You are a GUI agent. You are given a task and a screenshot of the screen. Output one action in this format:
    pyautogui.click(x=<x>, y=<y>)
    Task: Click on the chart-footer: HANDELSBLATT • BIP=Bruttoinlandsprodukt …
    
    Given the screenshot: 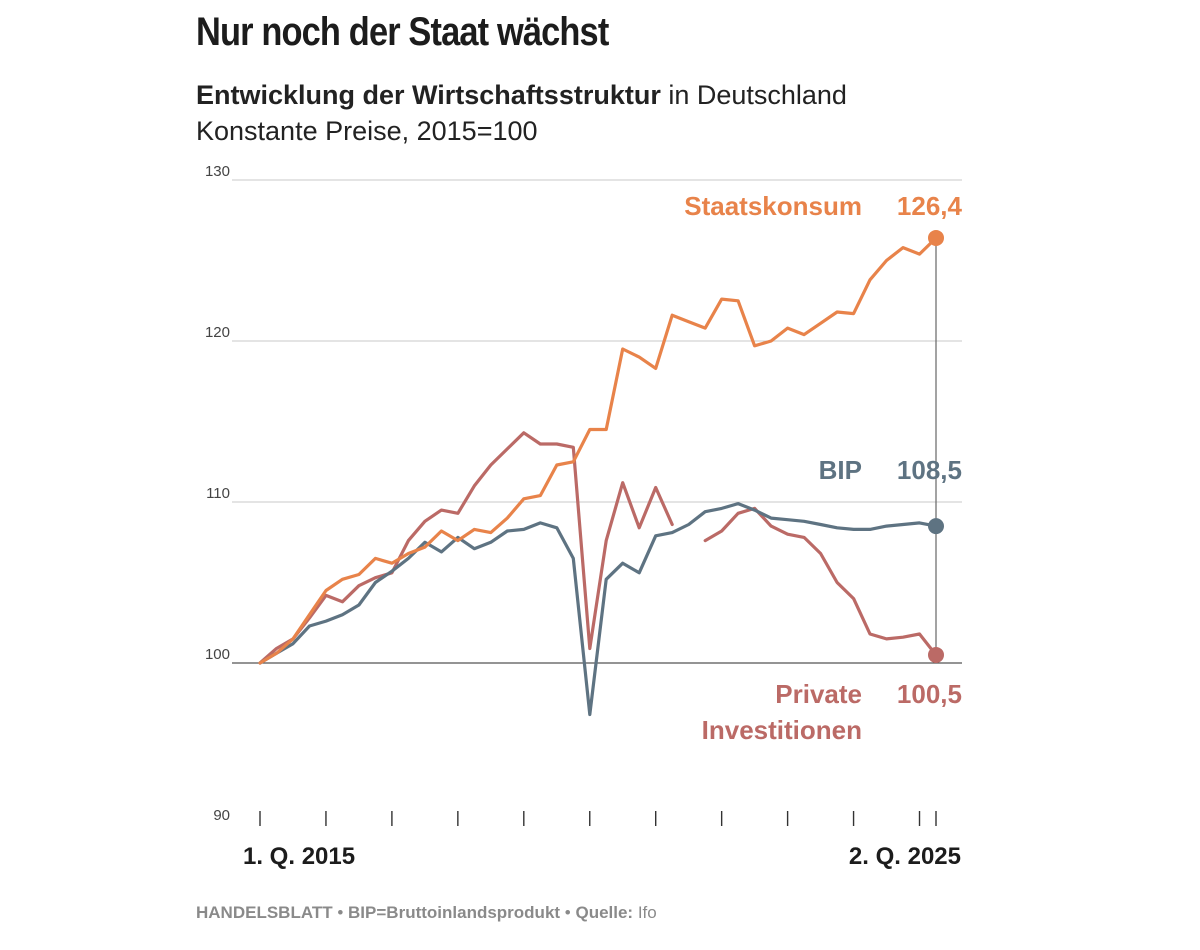 What is the action you would take?
    pyautogui.click(x=426, y=913)
    